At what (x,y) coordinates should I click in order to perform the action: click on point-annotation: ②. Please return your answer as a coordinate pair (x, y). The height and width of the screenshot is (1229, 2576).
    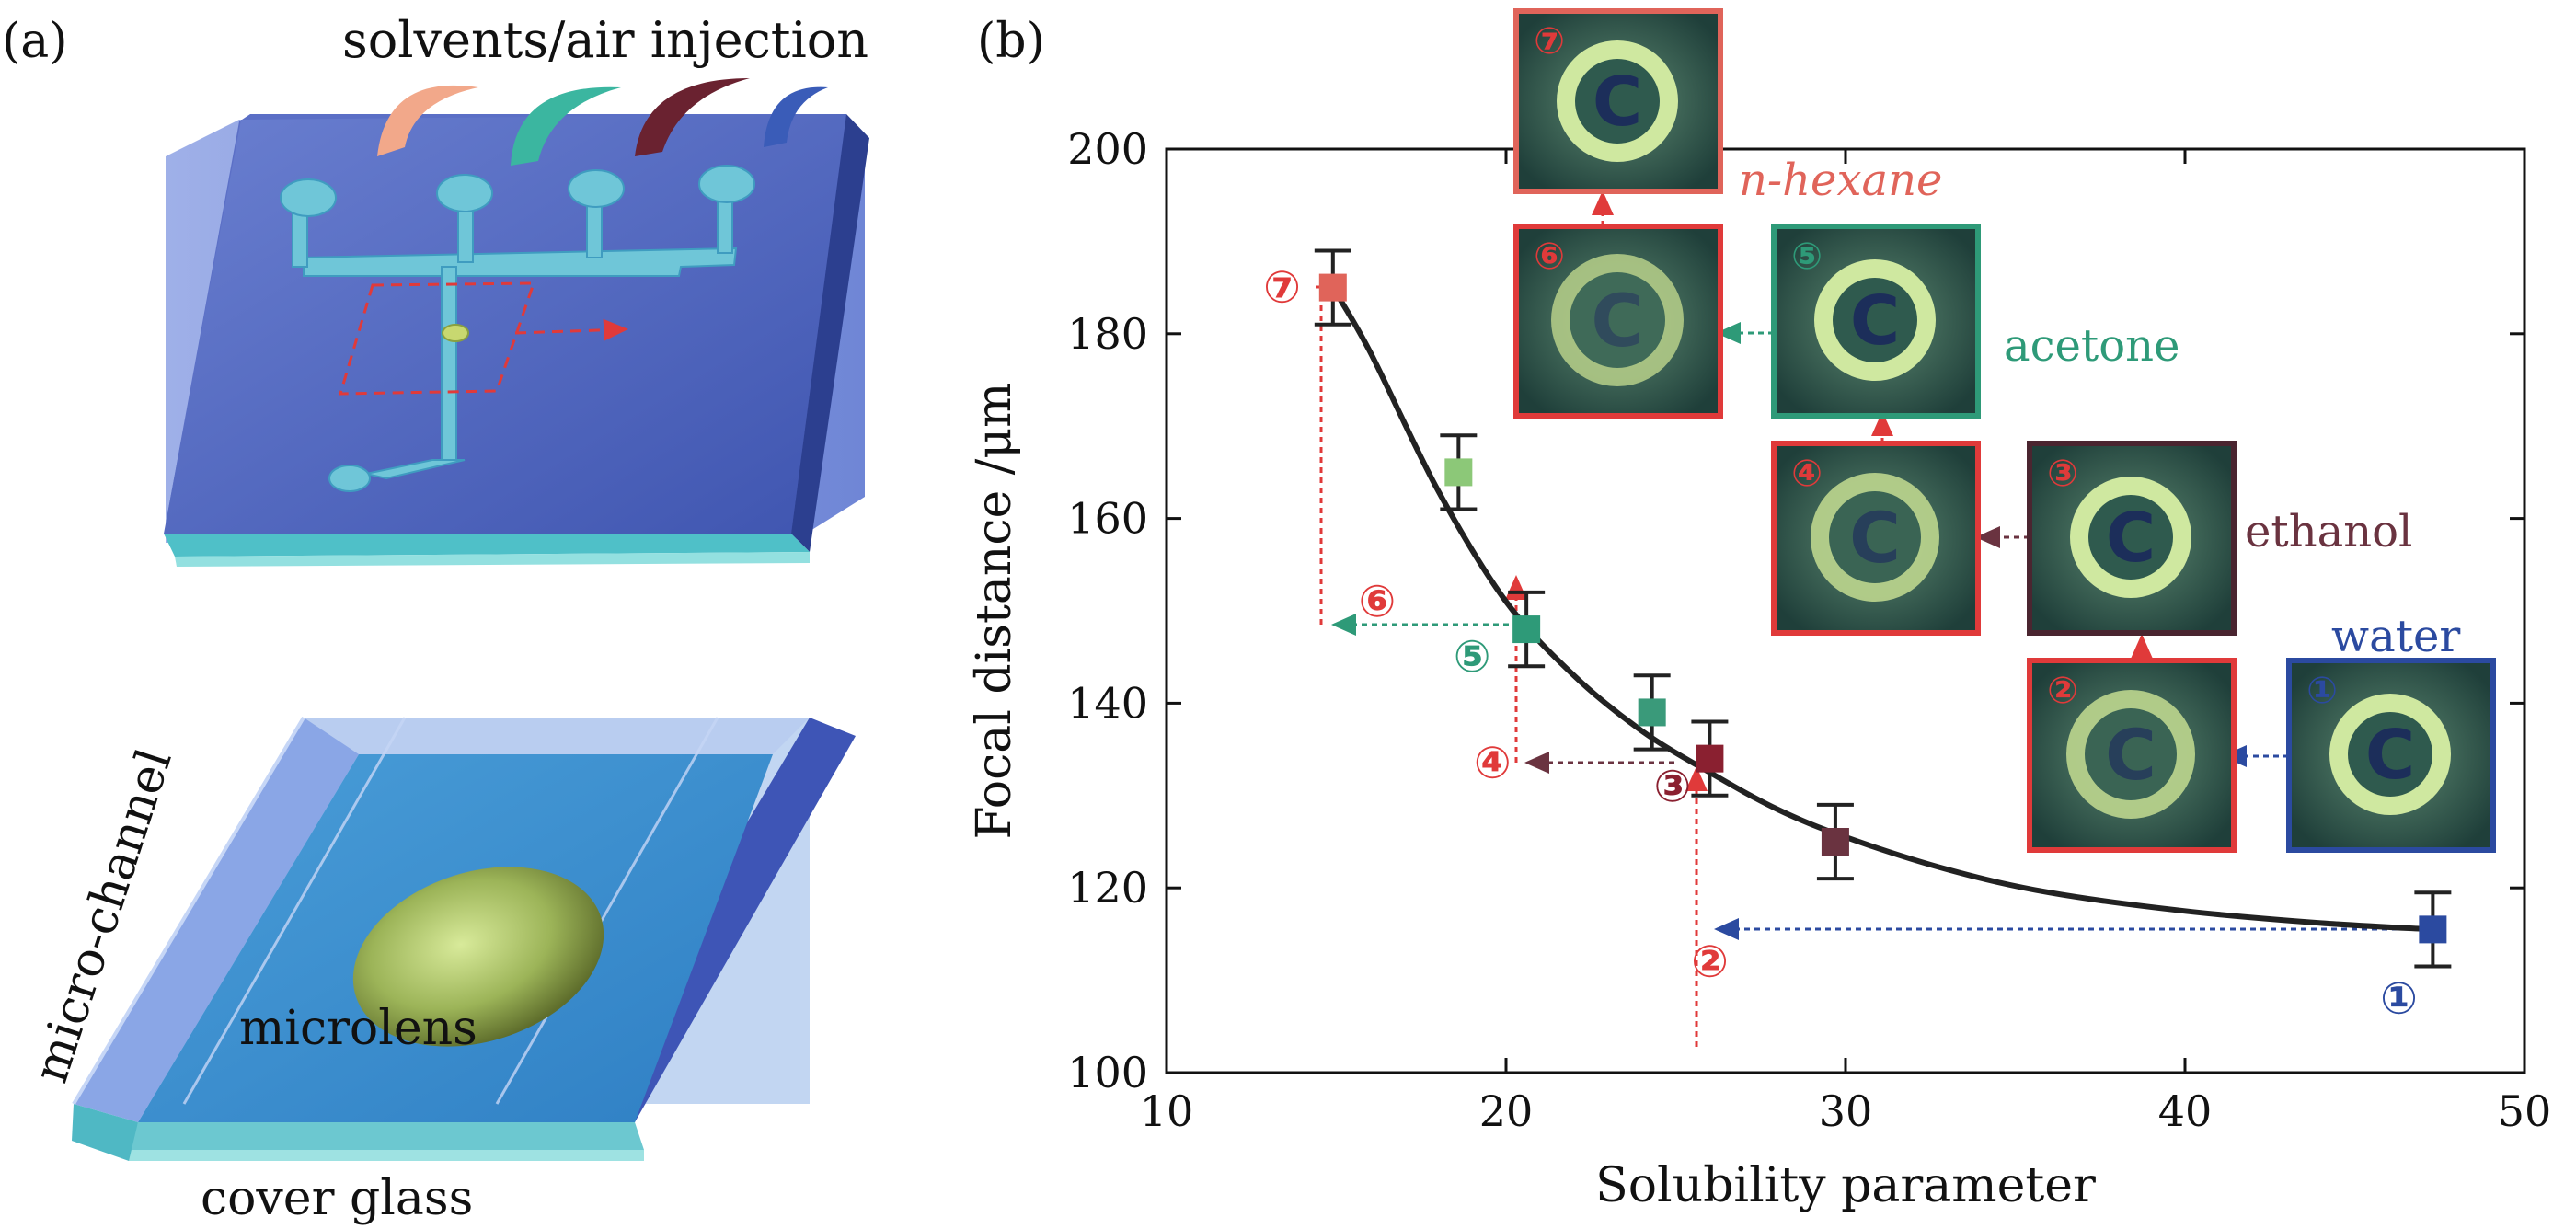
    Looking at the image, I should click on (1710, 962).